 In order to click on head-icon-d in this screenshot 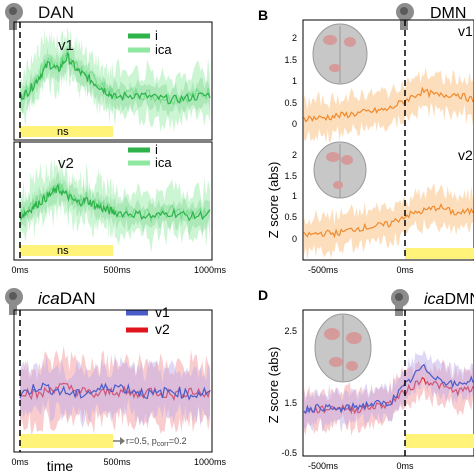, I will do `click(400, 302)`.